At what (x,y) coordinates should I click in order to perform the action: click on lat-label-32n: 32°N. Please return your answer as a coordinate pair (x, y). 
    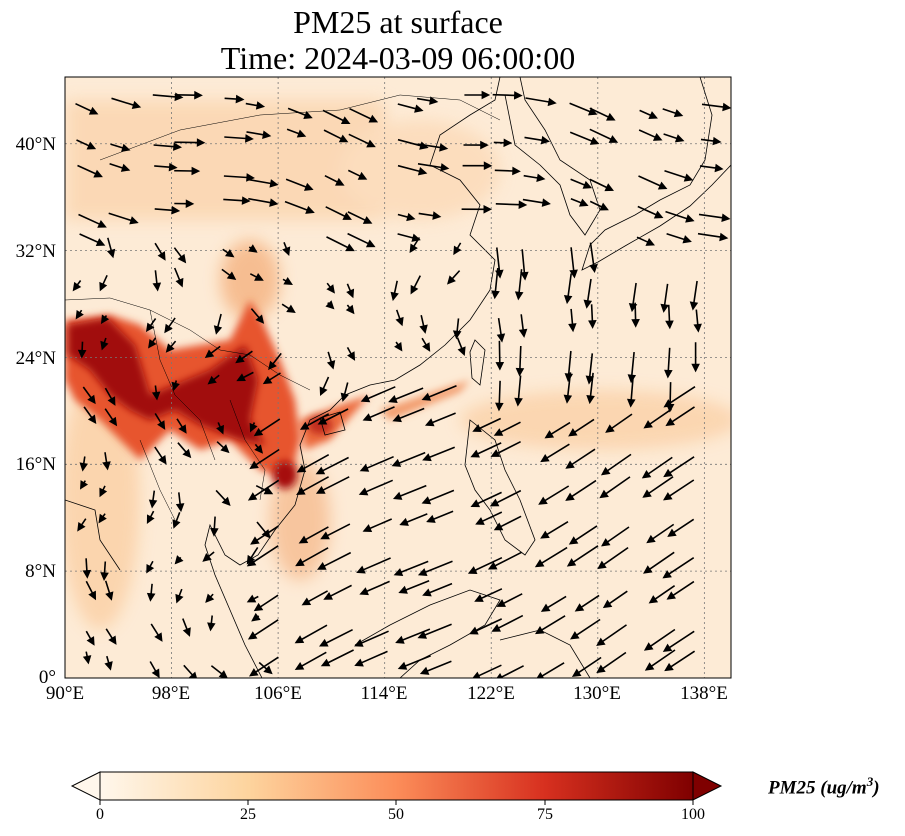
    Looking at the image, I should click on (35, 251).